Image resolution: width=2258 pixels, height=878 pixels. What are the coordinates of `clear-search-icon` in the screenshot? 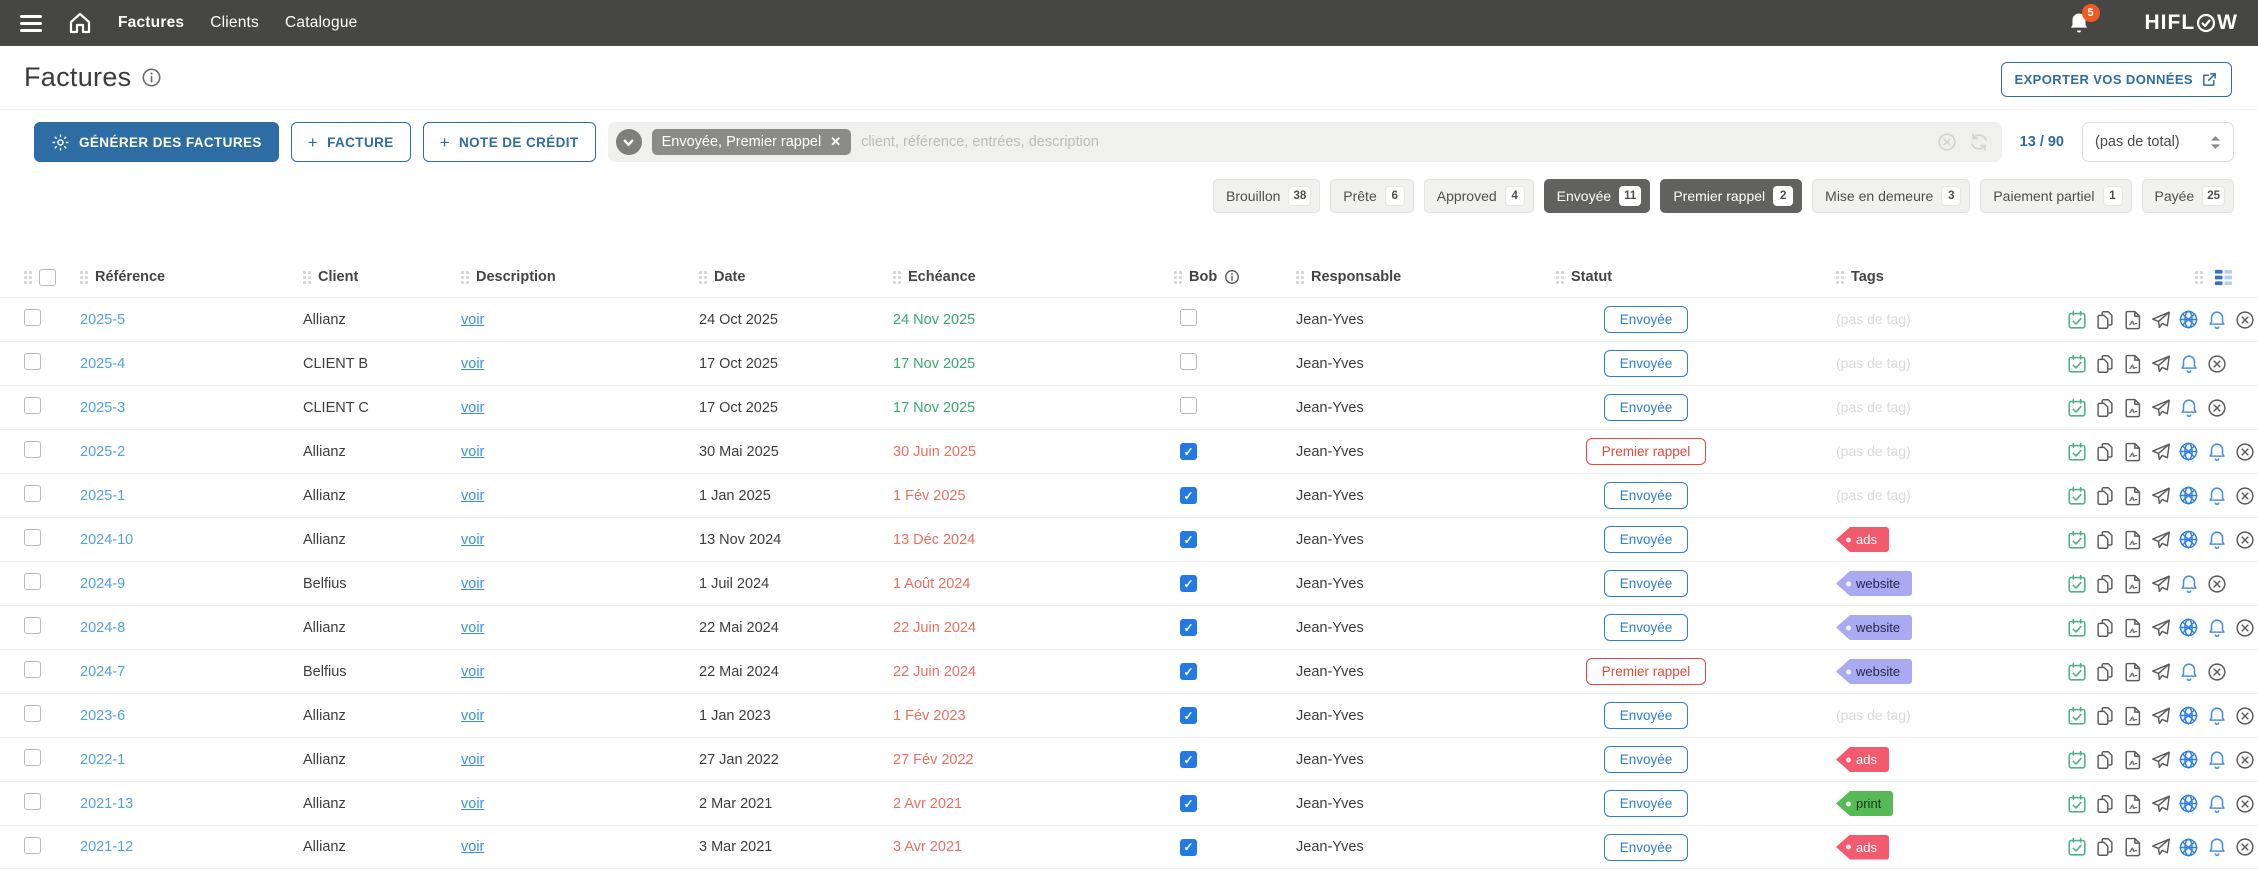 It's located at (1947, 142).